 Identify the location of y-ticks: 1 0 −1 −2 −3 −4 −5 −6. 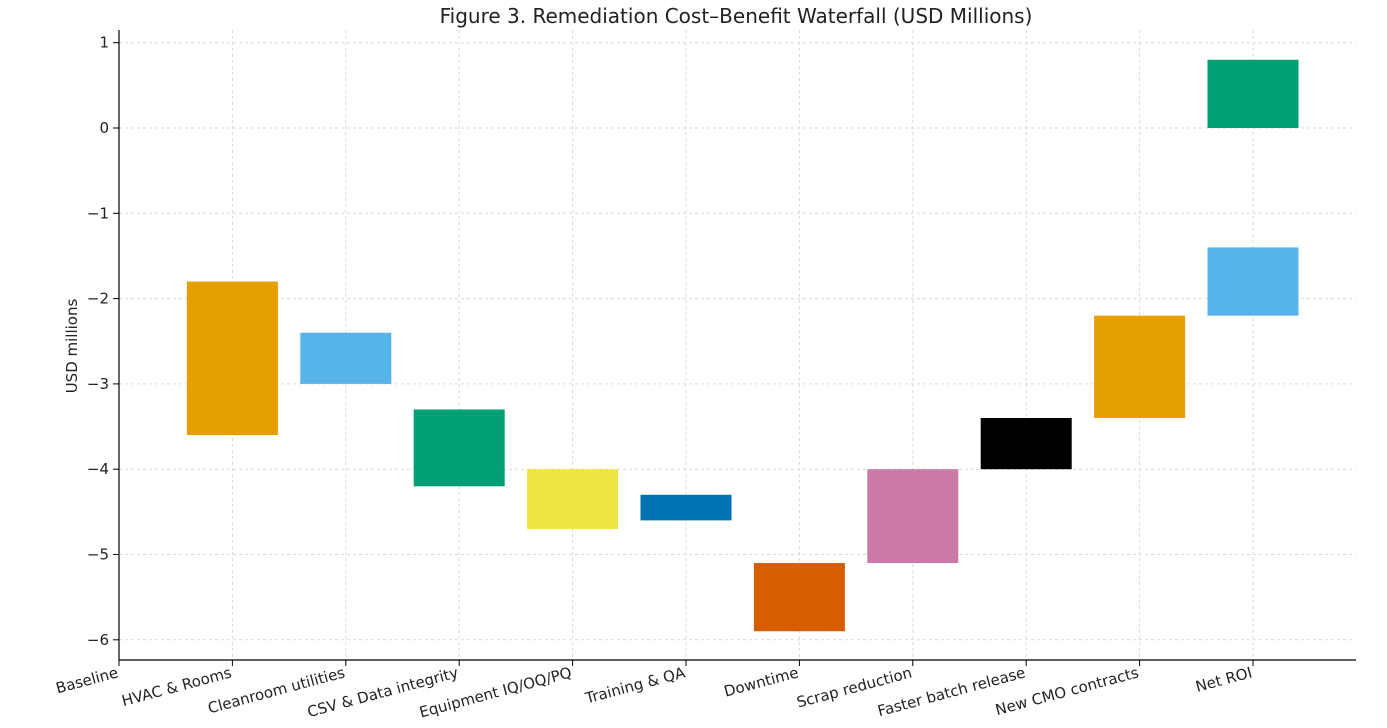
(103, 341).